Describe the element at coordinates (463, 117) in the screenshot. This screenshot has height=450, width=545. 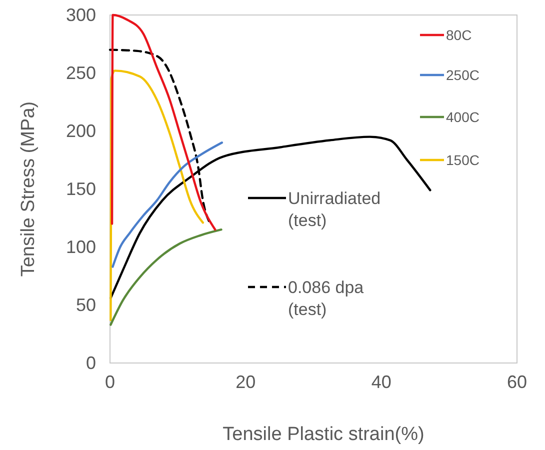
I see `legend-label: 400C` at that location.